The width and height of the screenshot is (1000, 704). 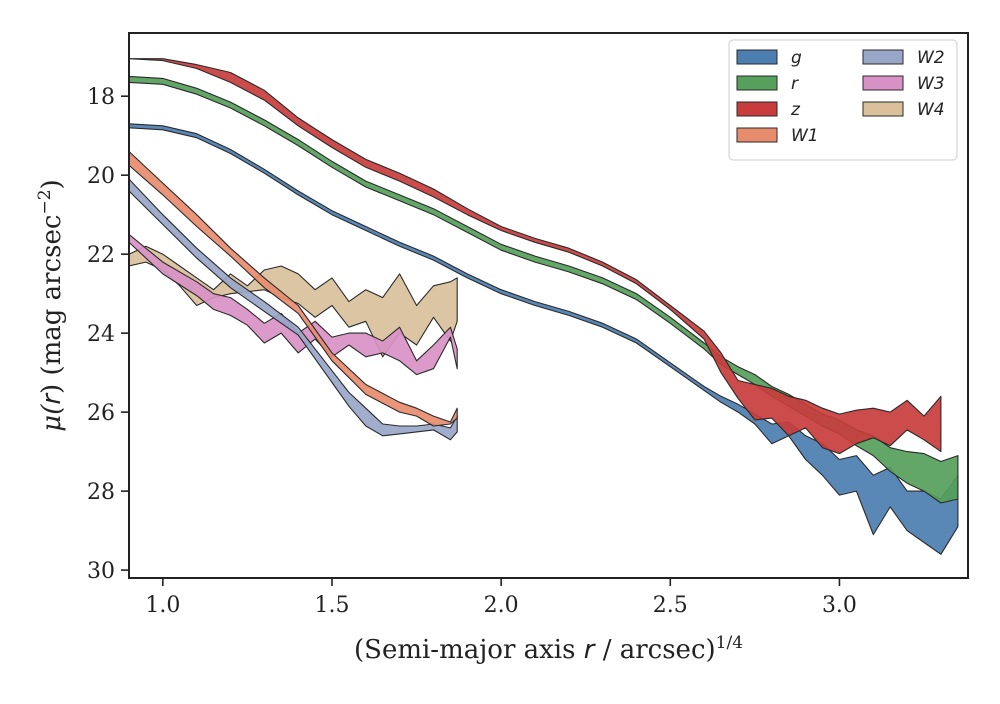 I want to click on legend-swatch-w2, so click(x=883, y=57).